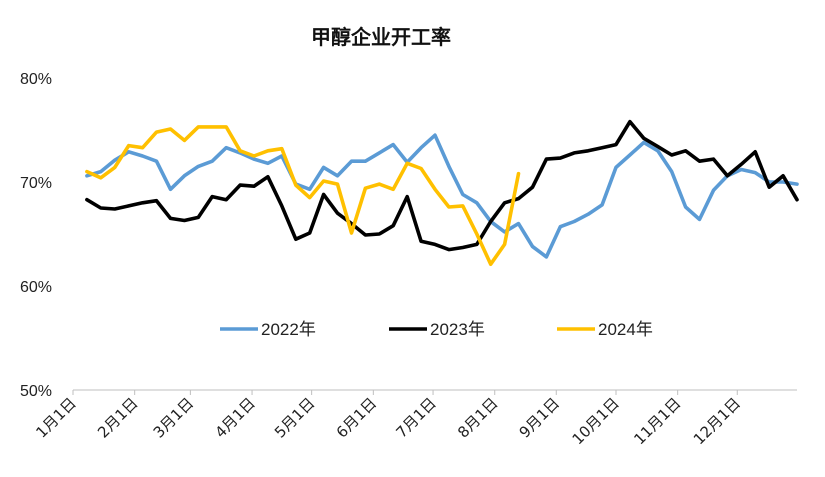 The image size is (825, 477). What do you see at coordinates (356, 417) in the screenshot?
I see `x-tick-label: 6月1日` at bounding box center [356, 417].